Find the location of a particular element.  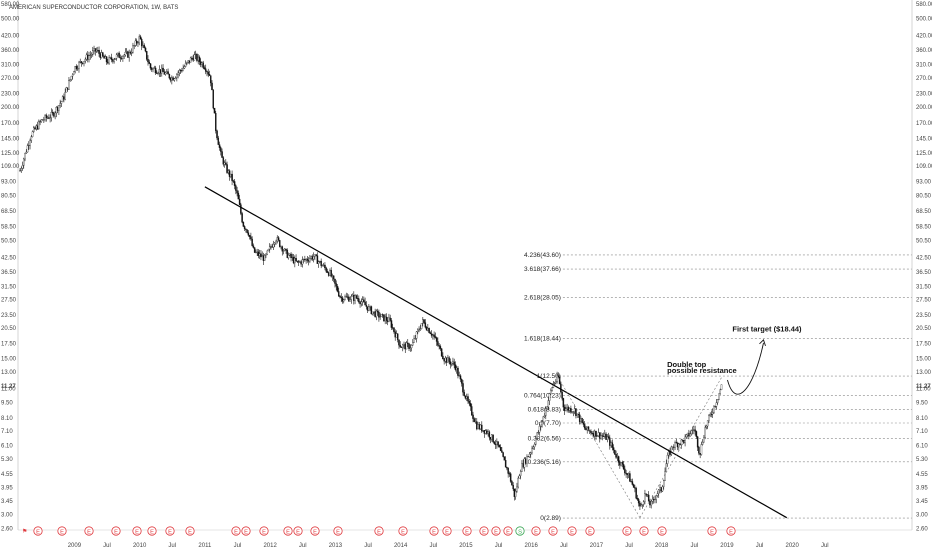

y-tick-left: 27.50 is located at coordinates (9, 301).